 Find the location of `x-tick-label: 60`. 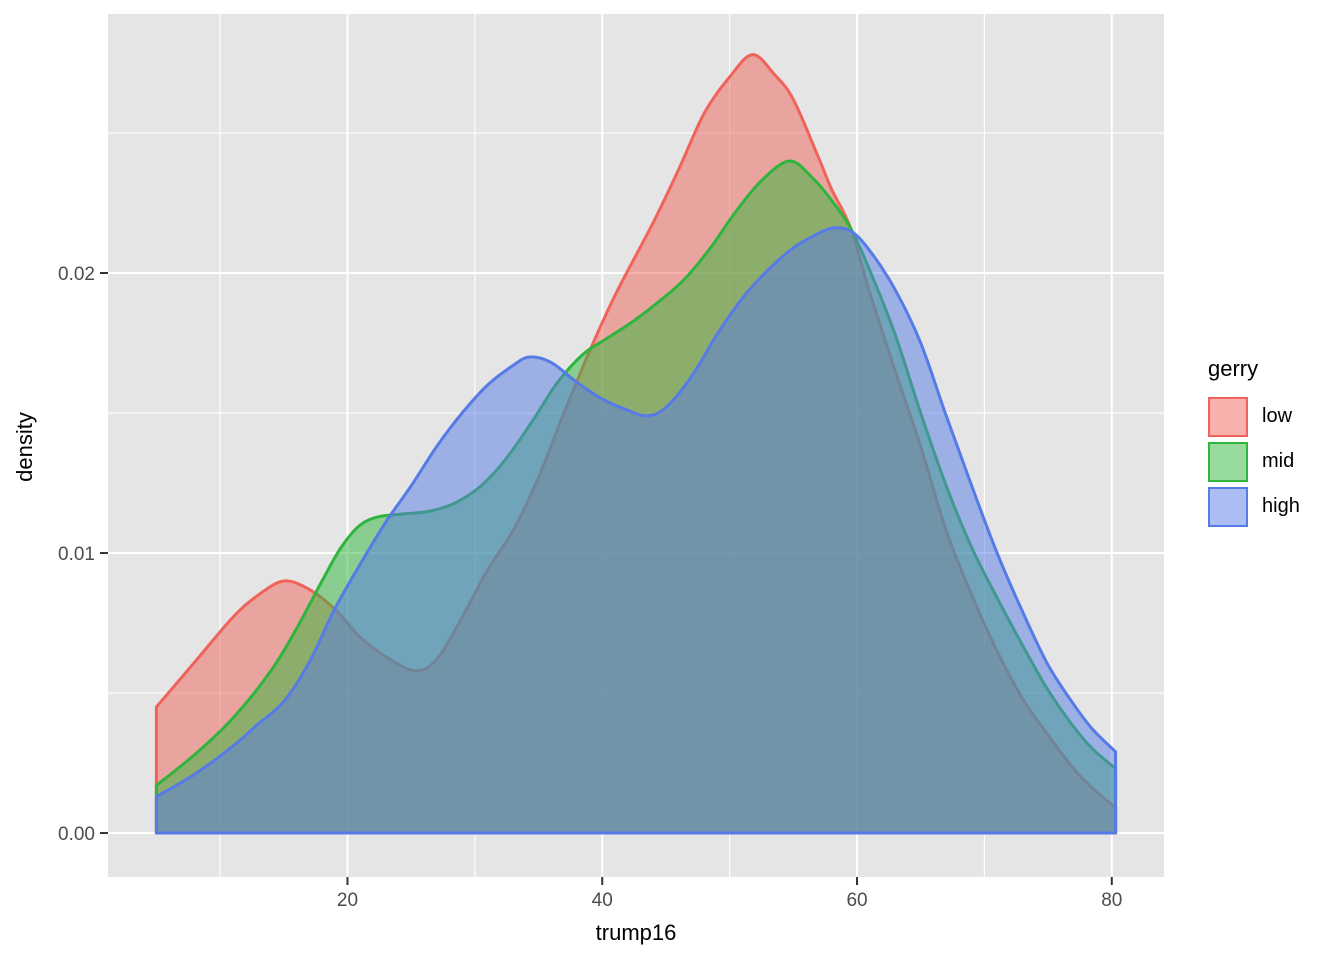

x-tick-label: 60 is located at coordinates (856, 900).